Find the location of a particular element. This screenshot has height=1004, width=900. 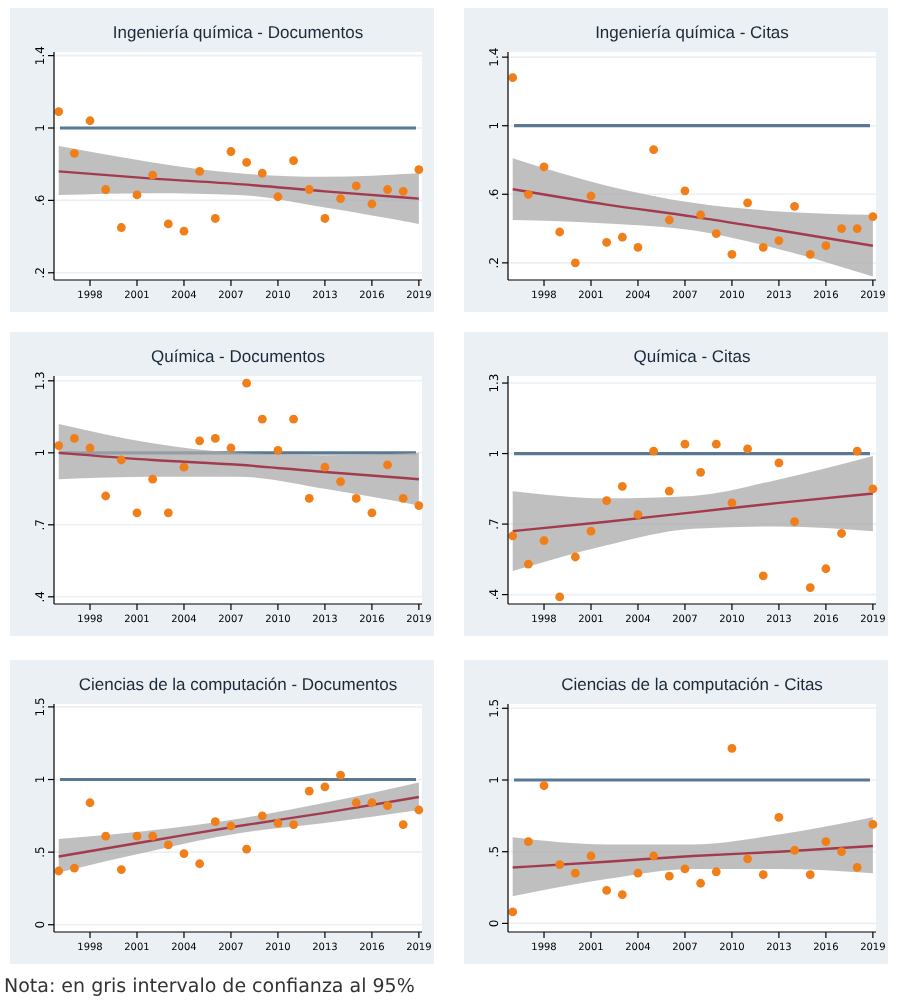

chart-title: Química - Documentos is located at coordinates (238, 356).